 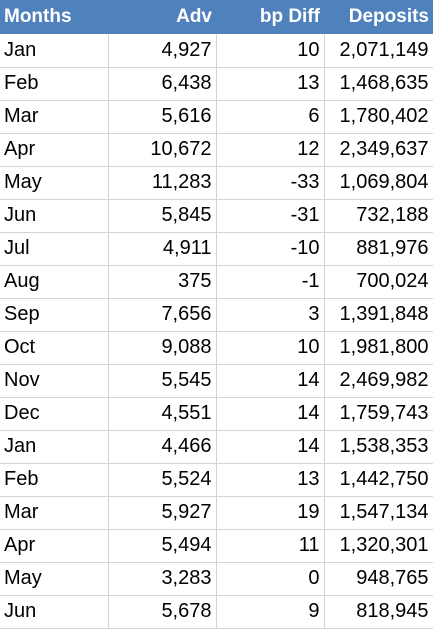 What do you see at coordinates (378, 612) in the screenshot?
I see `cell-deposits: 818,945` at bounding box center [378, 612].